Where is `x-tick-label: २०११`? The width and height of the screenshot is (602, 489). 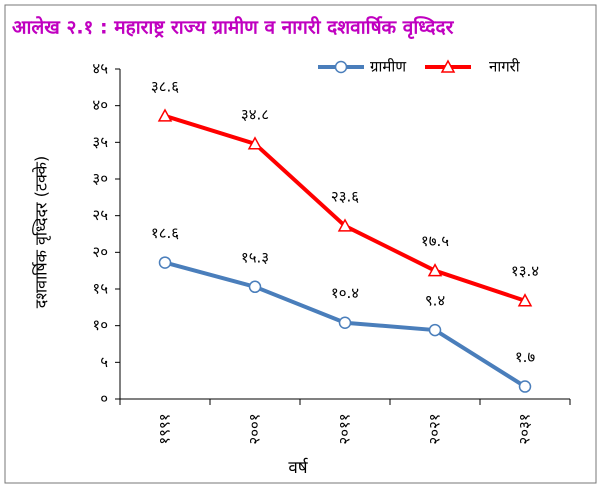
x-tick-label: २०११ is located at coordinates (345, 428).